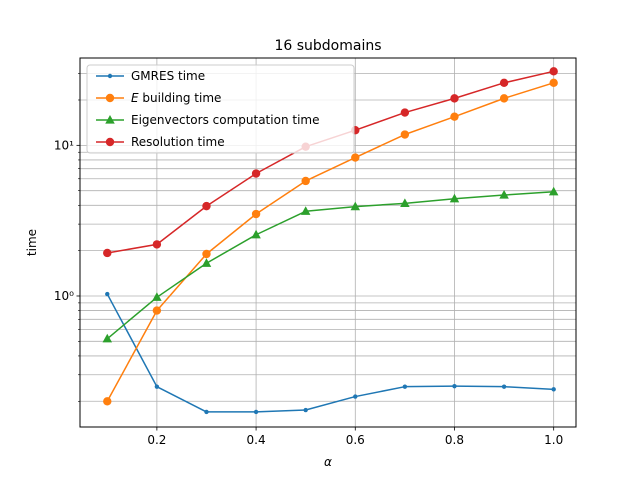  Describe the element at coordinates (168, 76) in the screenshot. I see `legend-label: GMRES time` at that location.